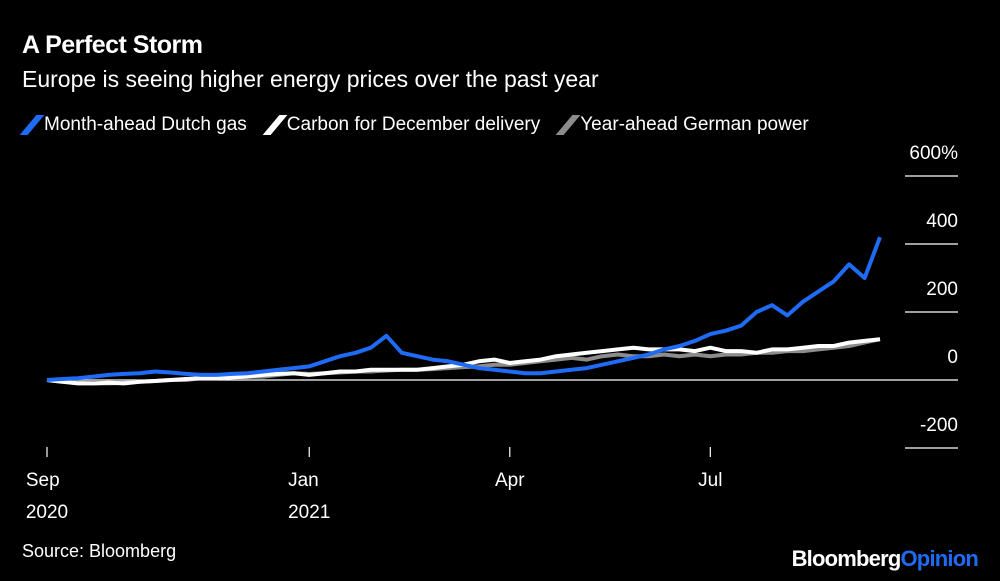 Image resolution: width=1000 pixels, height=581 pixels. Describe the element at coordinates (309, 496) in the screenshot. I see `x-tick-label: Jan 2021` at that location.